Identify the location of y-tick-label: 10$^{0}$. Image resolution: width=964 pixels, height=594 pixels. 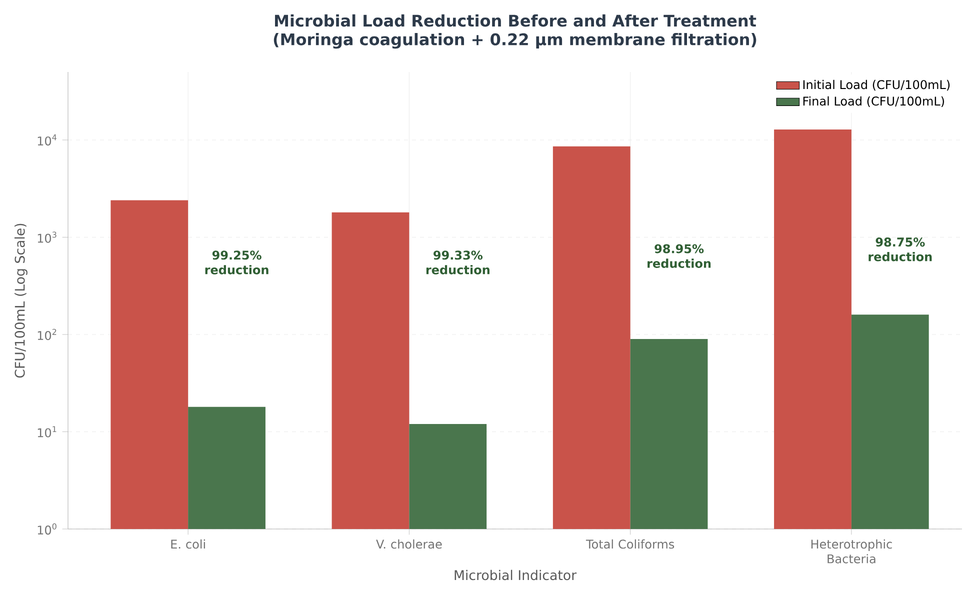
(47, 529).